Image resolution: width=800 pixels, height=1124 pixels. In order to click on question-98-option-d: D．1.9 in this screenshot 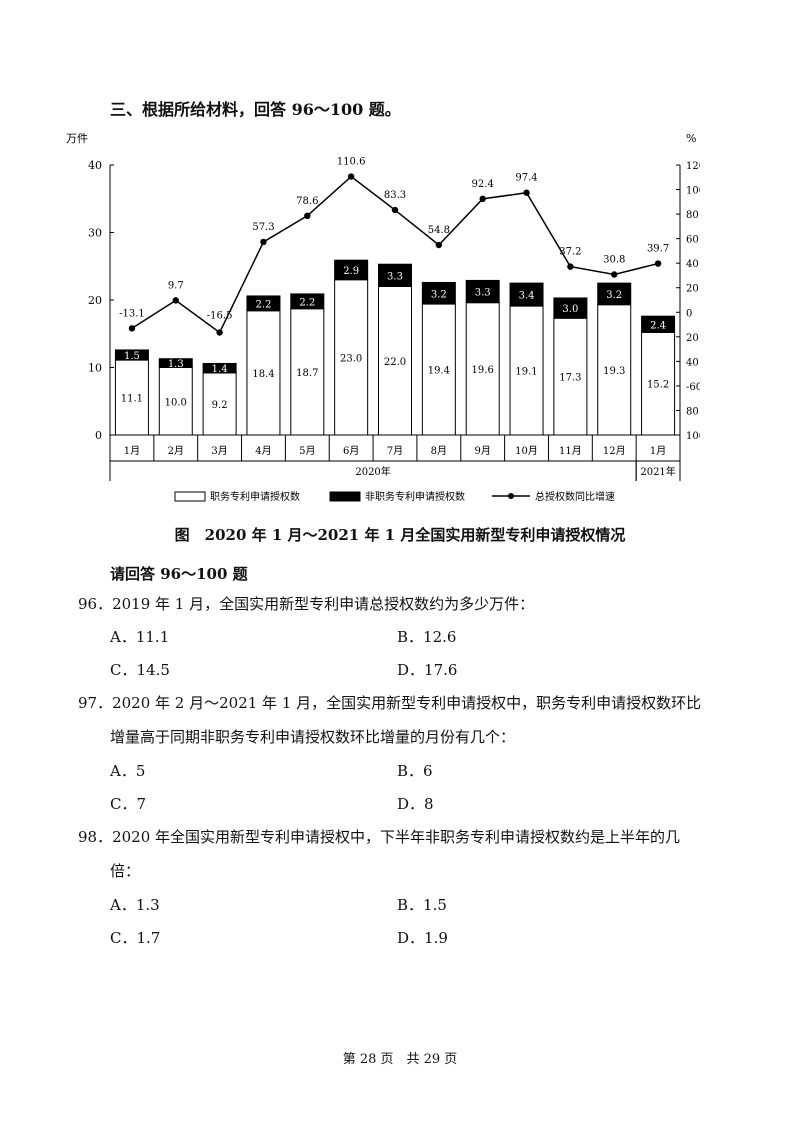, I will do `click(422, 938)`.